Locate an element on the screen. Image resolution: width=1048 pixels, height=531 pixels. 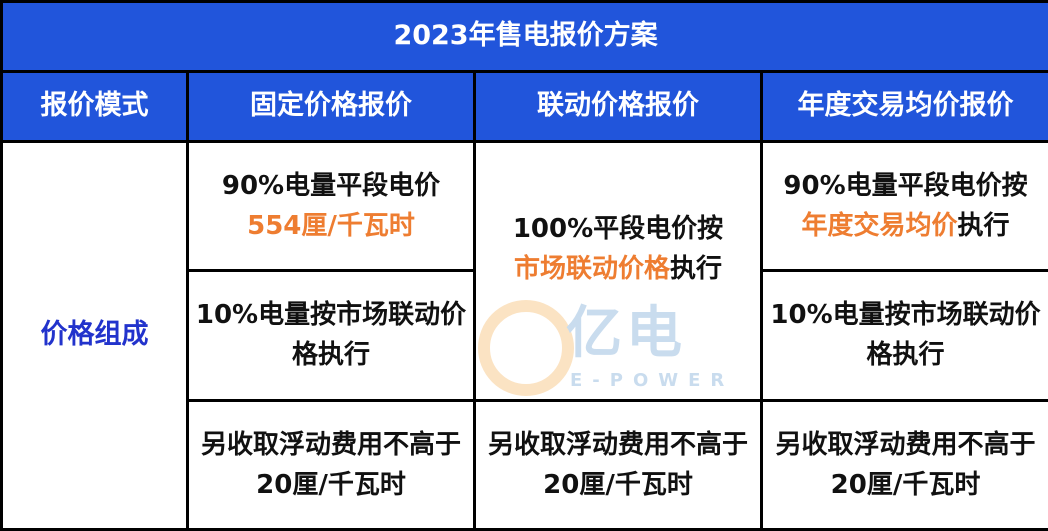
header-mode: 报价模式 is located at coordinates (94, 106).